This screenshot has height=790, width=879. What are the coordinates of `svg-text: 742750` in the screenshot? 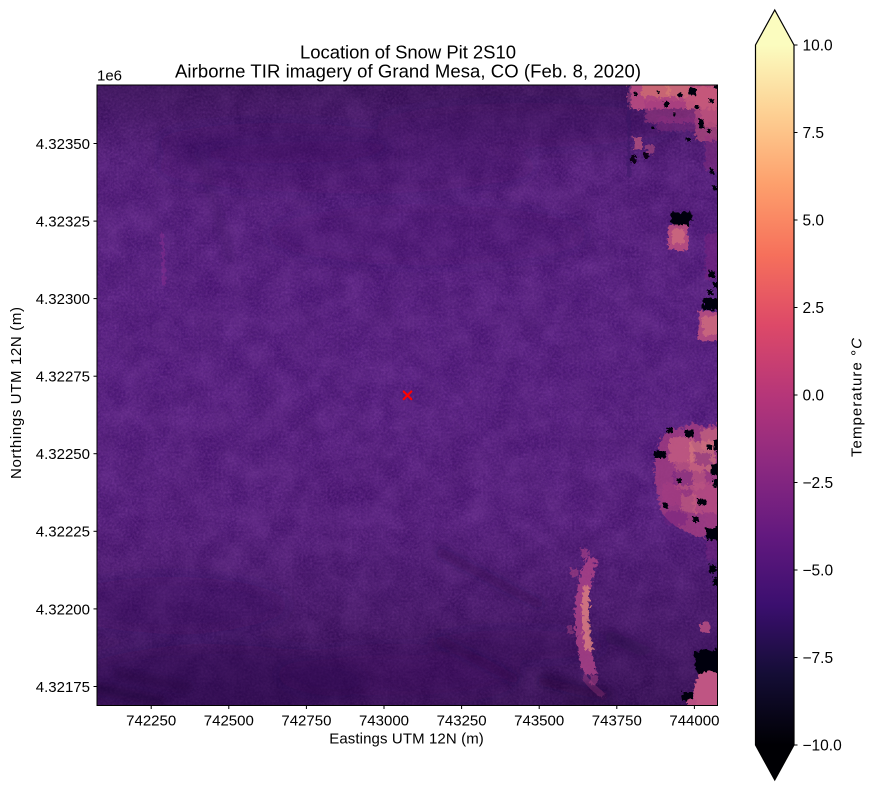 It's located at (306, 721).